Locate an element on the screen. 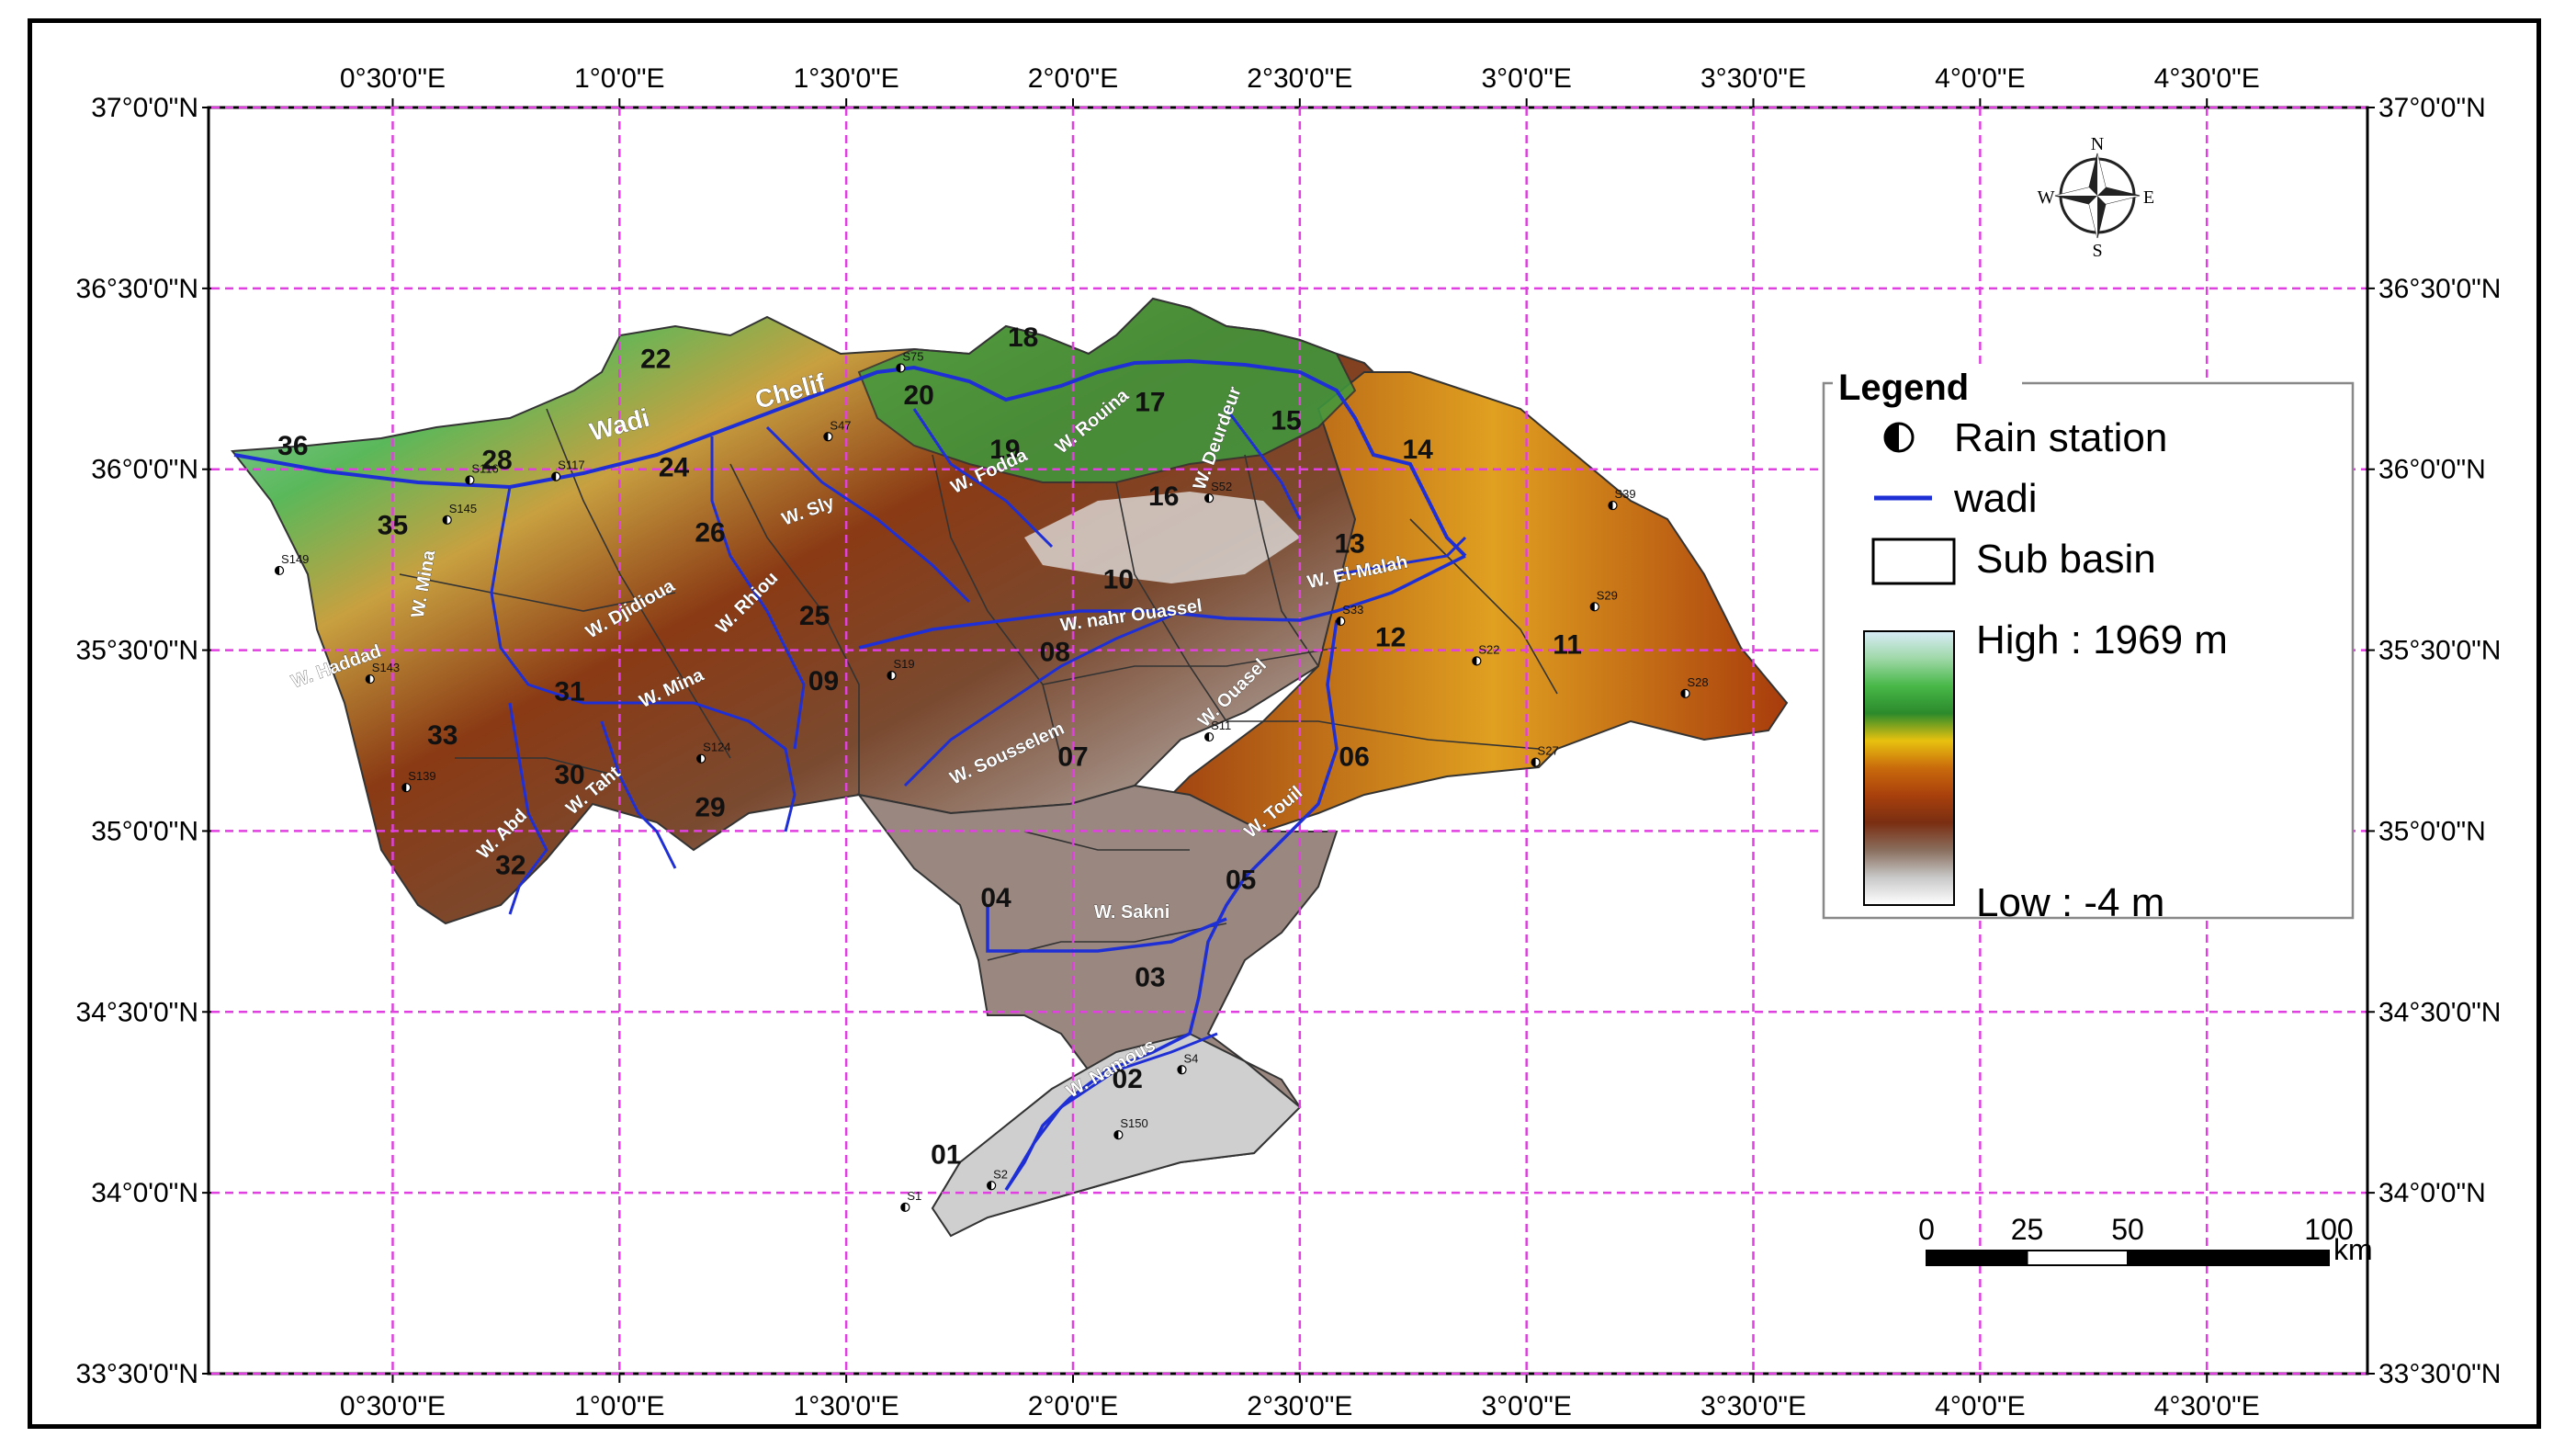  lon-label-bottom-2: 1°30'0"E is located at coordinates (846, 1406).